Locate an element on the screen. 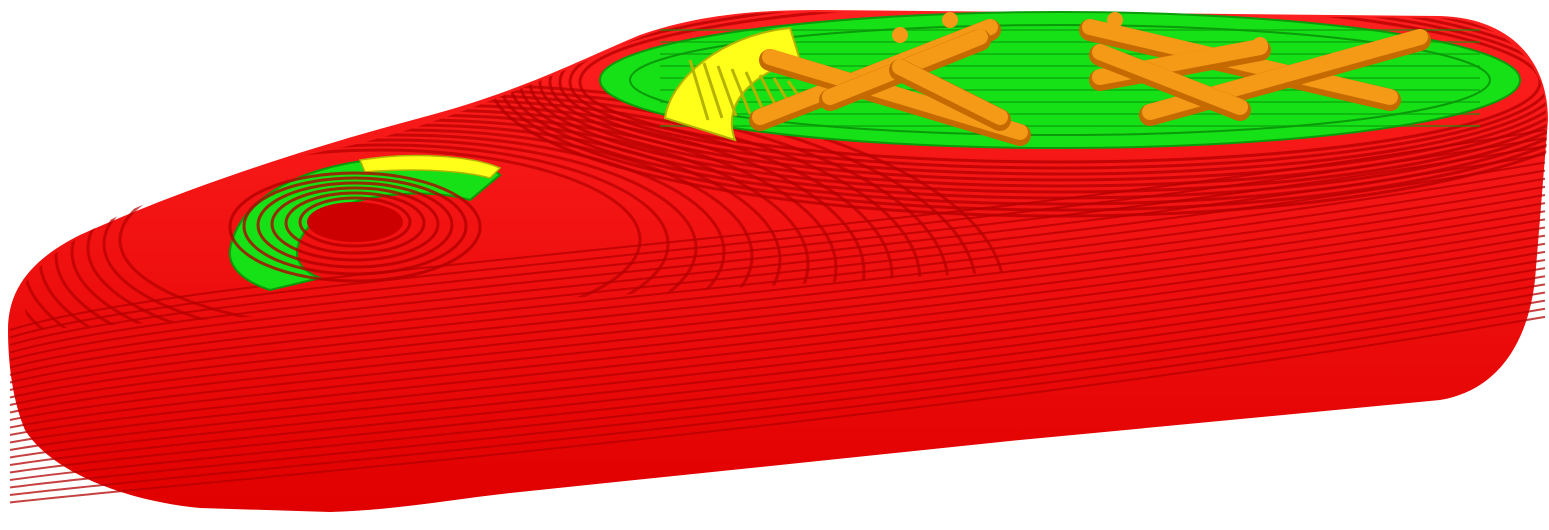 The height and width of the screenshot is (530, 1549). hole-rings is located at coordinates (355, 227).